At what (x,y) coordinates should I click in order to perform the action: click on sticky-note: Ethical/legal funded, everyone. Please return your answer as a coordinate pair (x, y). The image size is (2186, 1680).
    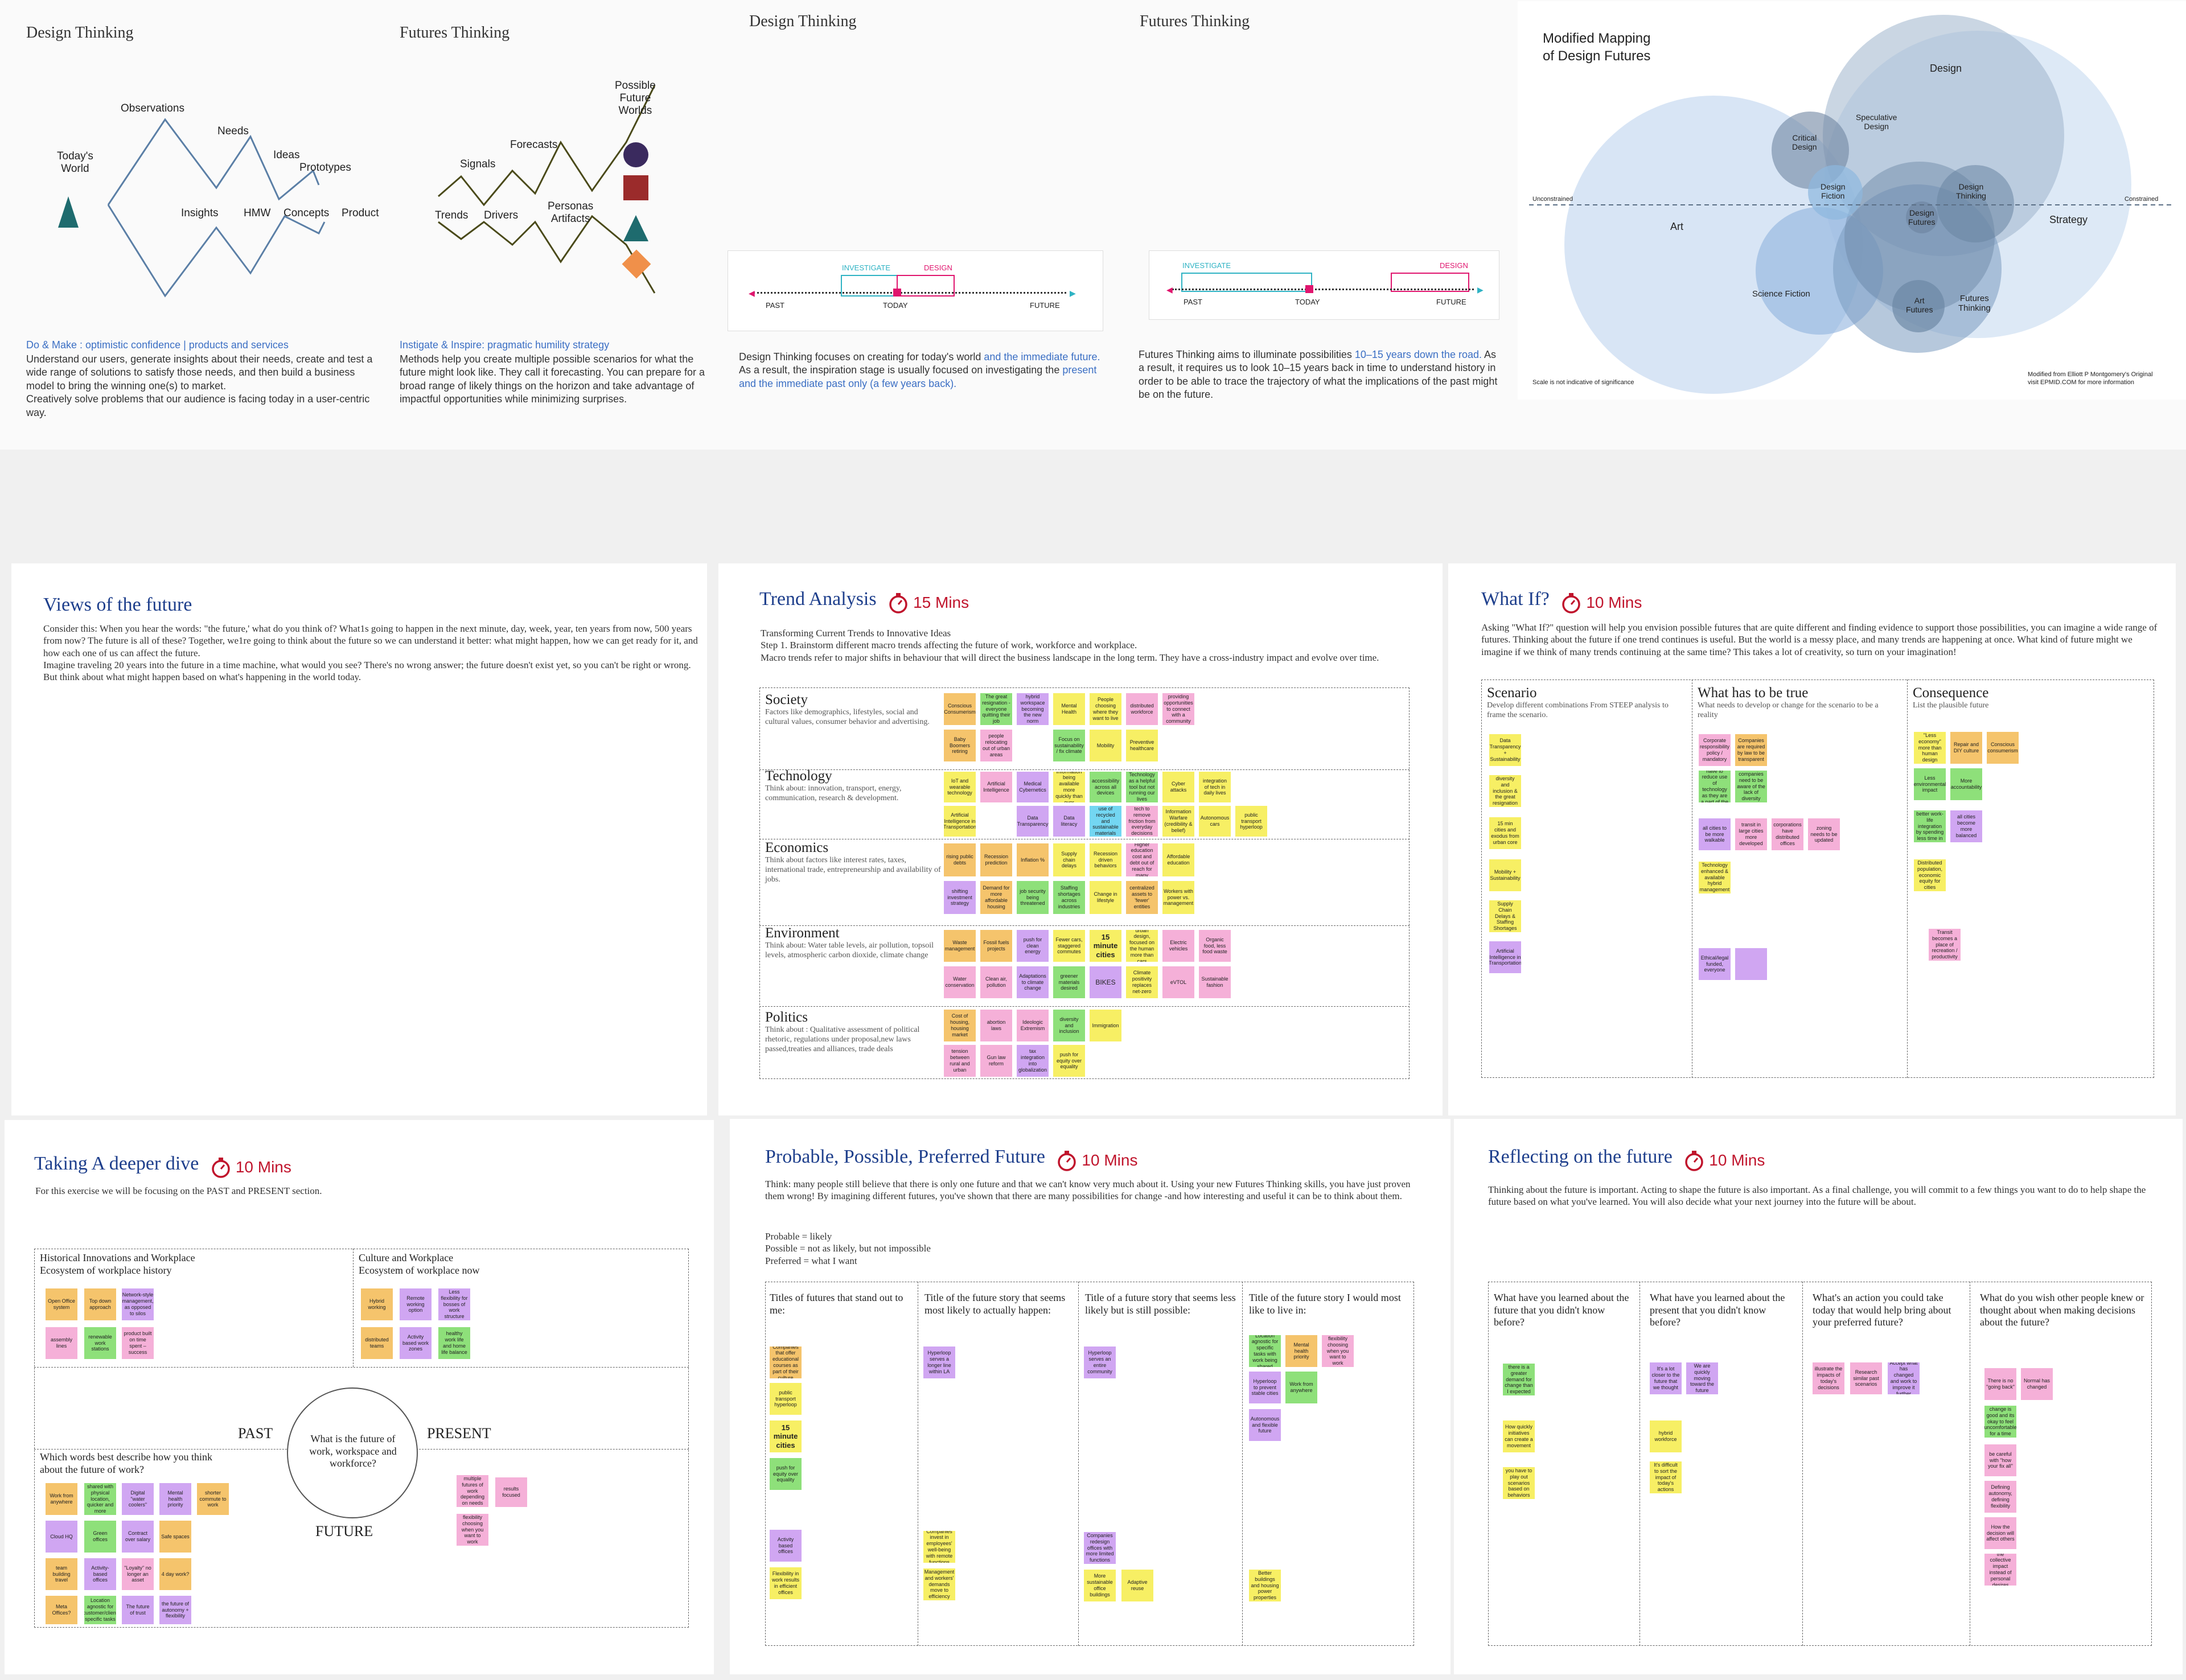
    Looking at the image, I should click on (1715, 964).